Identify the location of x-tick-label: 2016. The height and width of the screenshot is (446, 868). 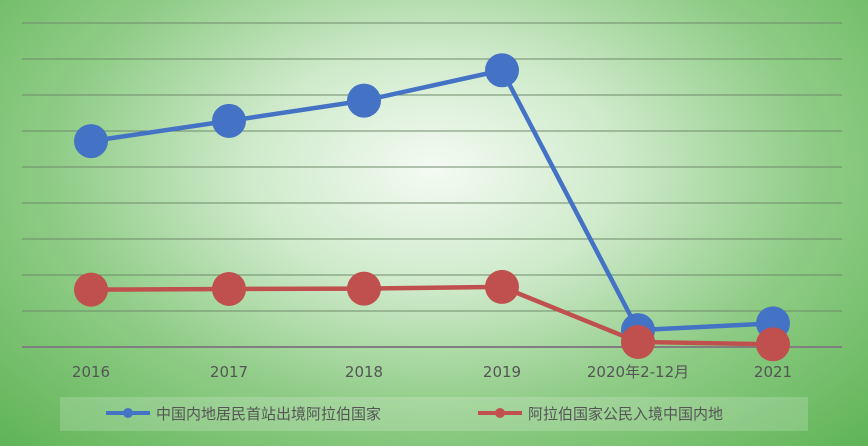
(91, 372).